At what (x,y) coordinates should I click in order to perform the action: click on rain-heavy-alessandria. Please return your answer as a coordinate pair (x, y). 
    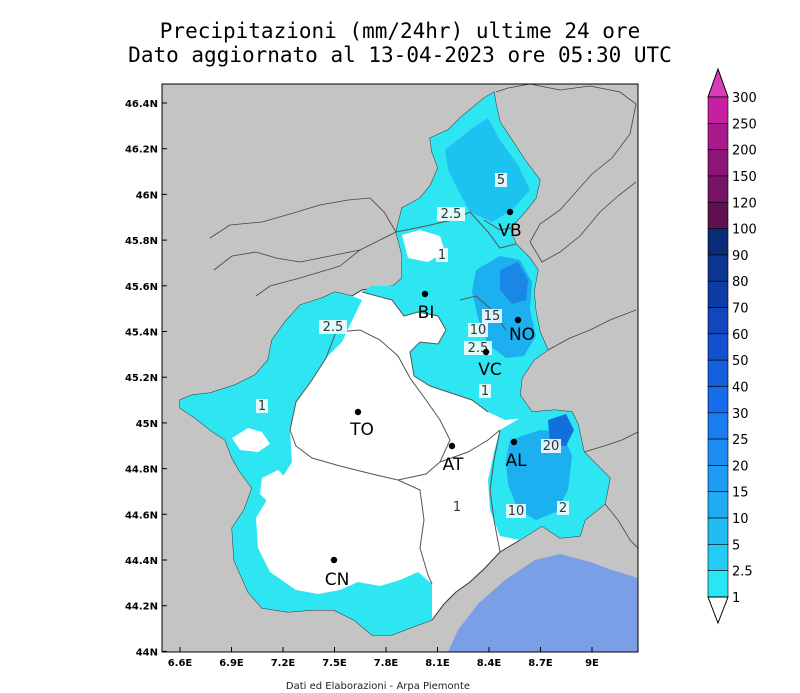
    Looking at the image, I should click on (561, 430).